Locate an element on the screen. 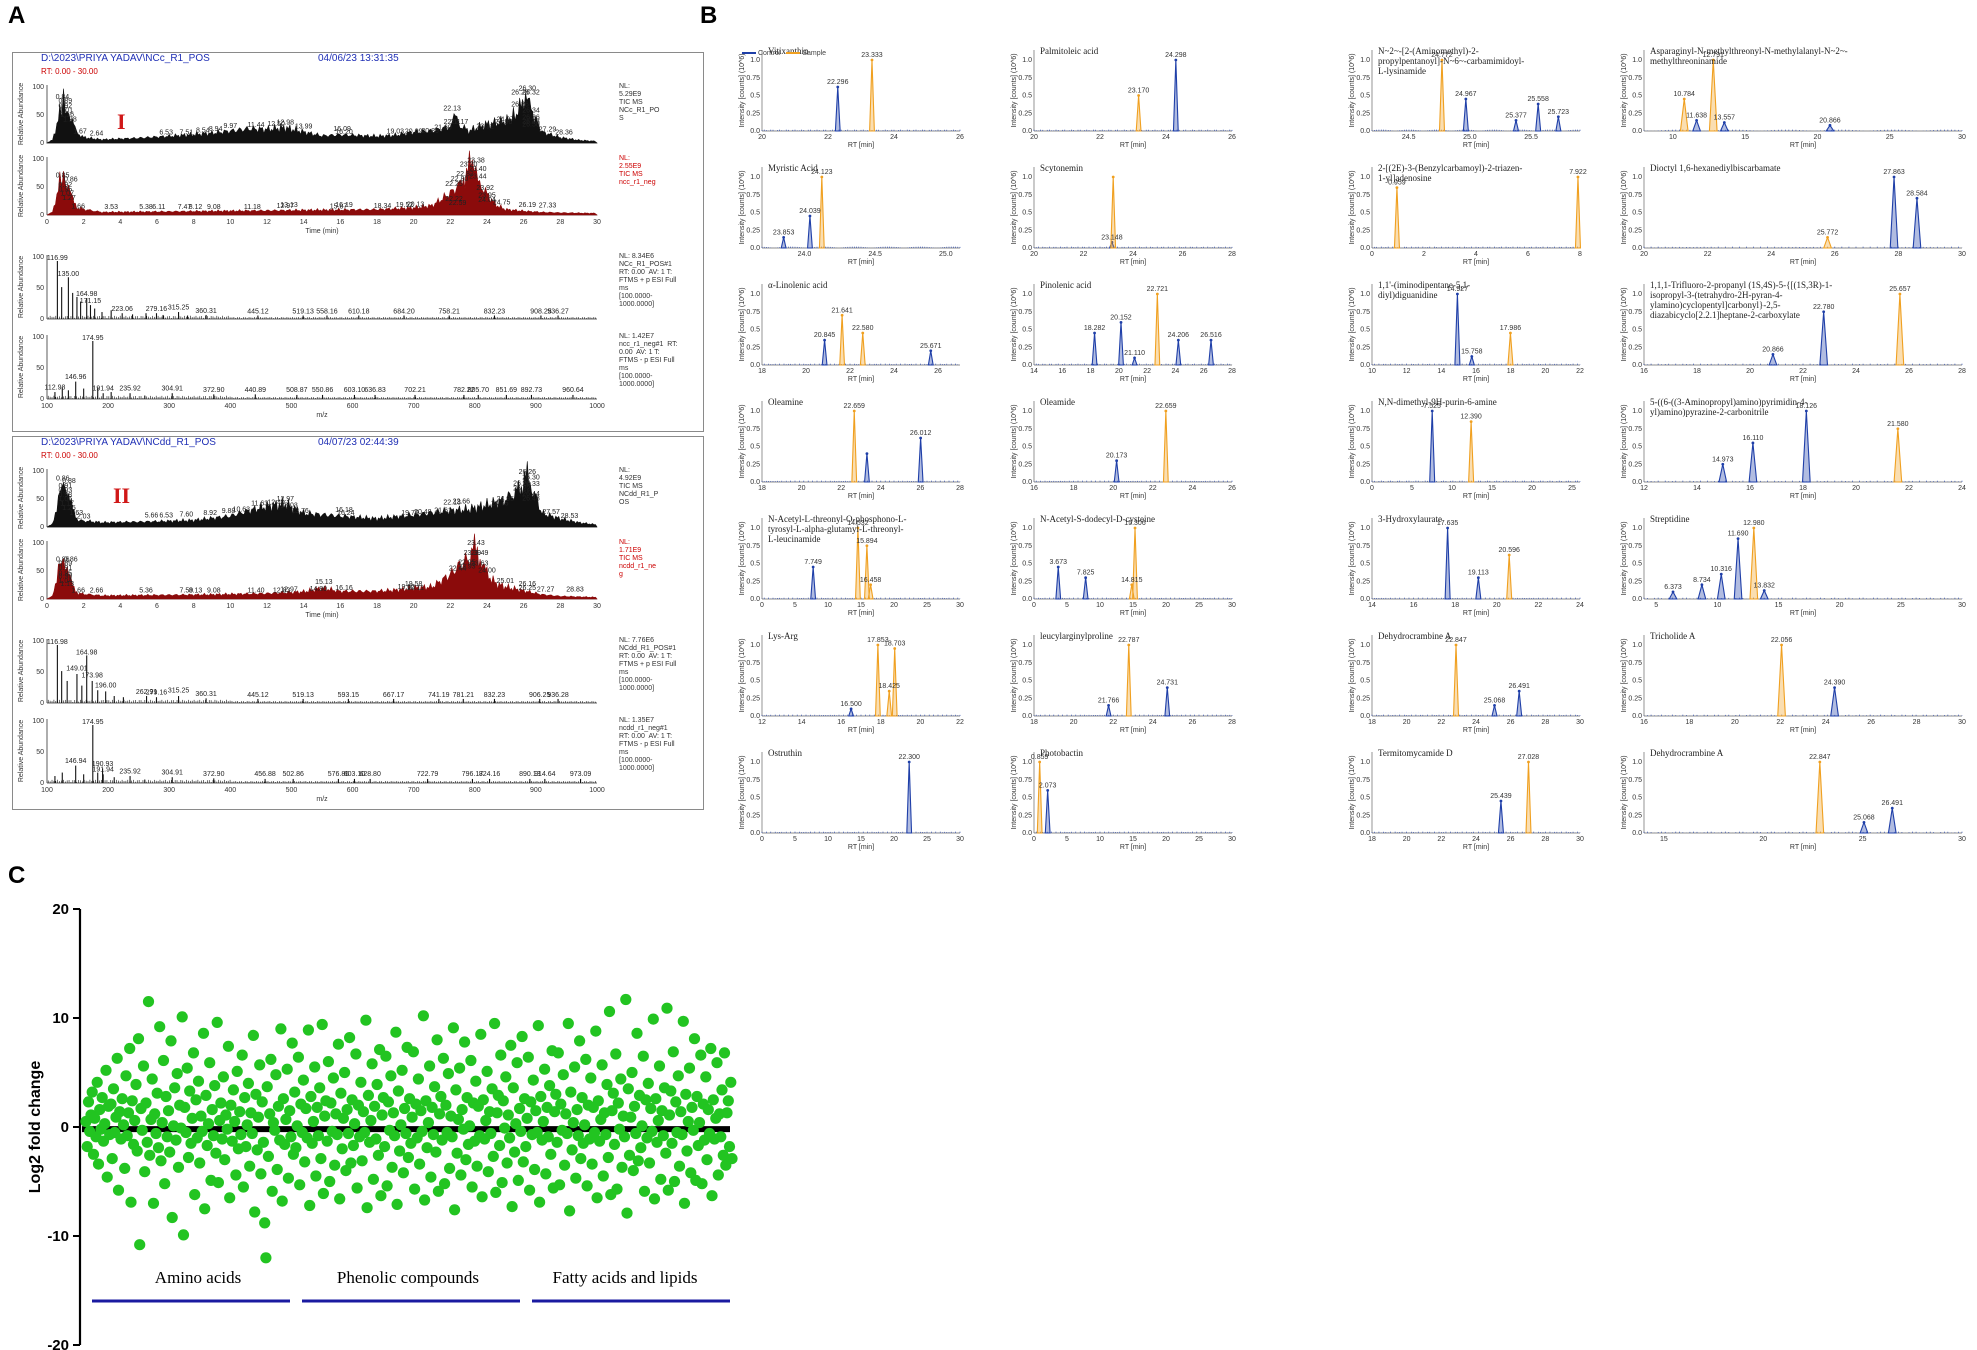 This screenshot has width=1977, height=1350. compound-name: Lys-Arg is located at coordinates (783, 636).